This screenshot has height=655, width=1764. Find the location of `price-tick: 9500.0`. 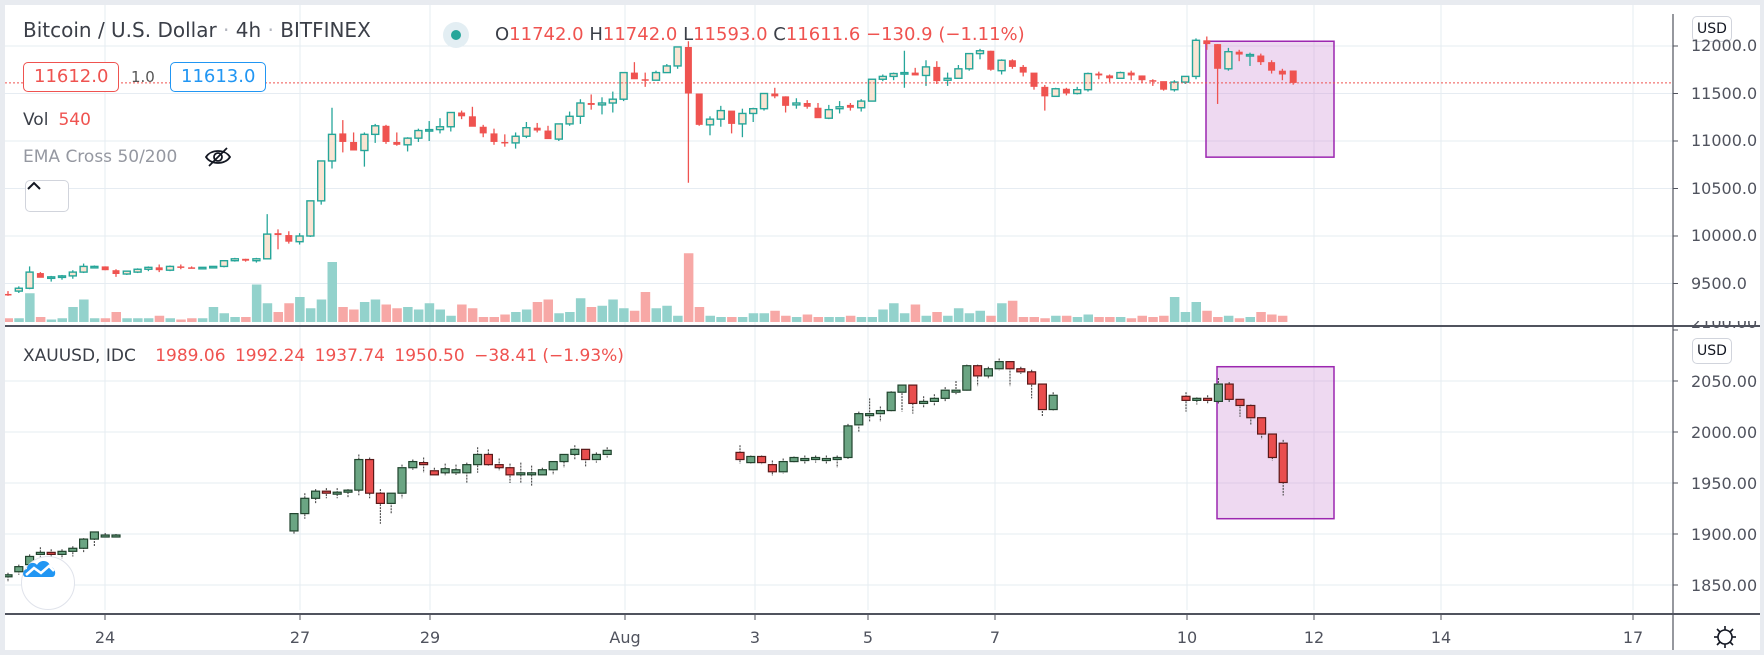

price-tick: 9500.0 is located at coordinates (1719, 283).